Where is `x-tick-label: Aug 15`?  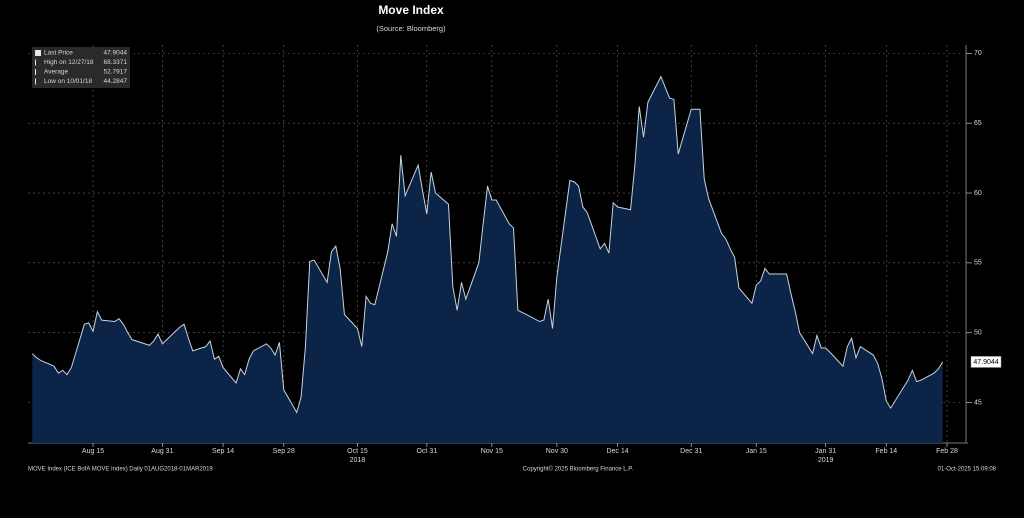 x-tick-label: Aug 15 is located at coordinates (93, 451).